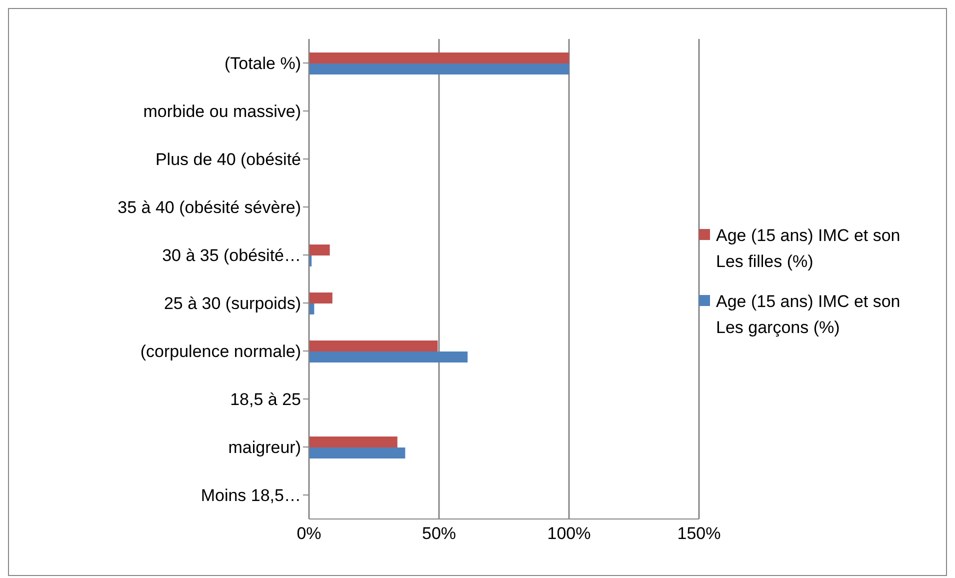 The height and width of the screenshot is (578, 955). Describe the element at coordinates (209, 208) in the screenshot. I see `y-tick-label: 35 à 40 (obésité sévère)` at that location.